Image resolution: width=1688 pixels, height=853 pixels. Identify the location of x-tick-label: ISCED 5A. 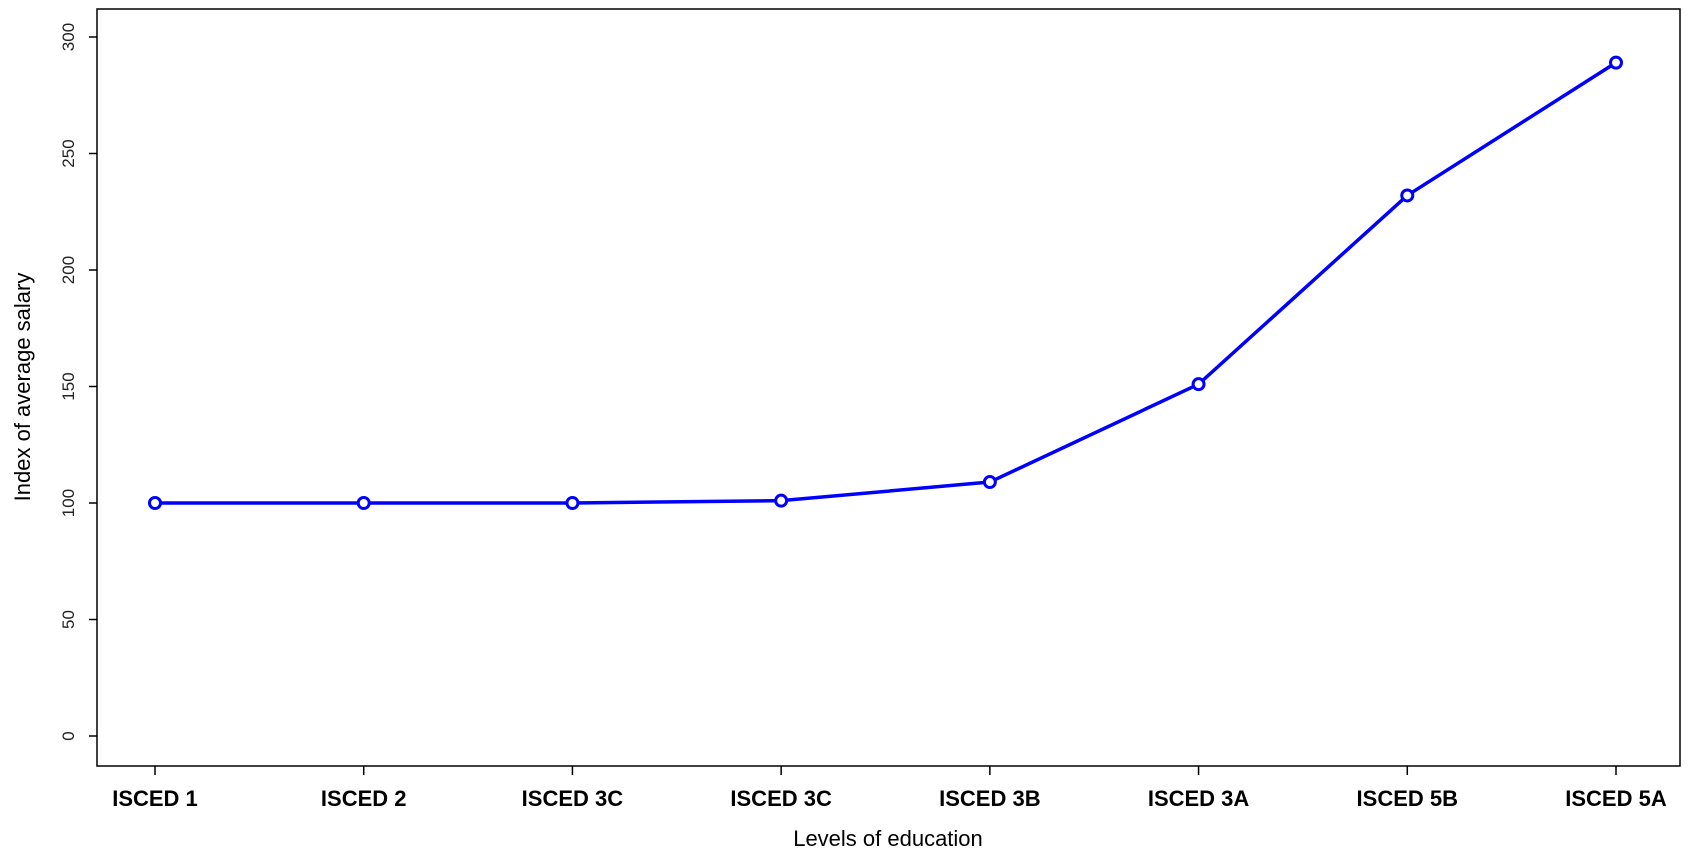
(1616, 798).